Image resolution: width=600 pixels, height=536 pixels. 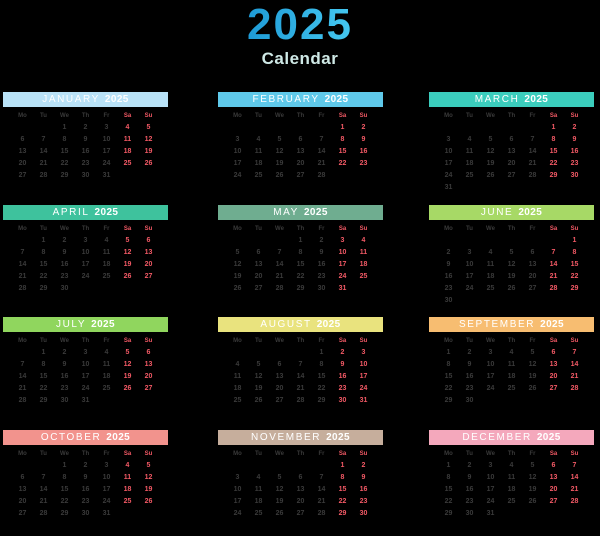 I want to click on week-row-2: 7 8 9 10 11 12 13, so click(x=85, y=365).